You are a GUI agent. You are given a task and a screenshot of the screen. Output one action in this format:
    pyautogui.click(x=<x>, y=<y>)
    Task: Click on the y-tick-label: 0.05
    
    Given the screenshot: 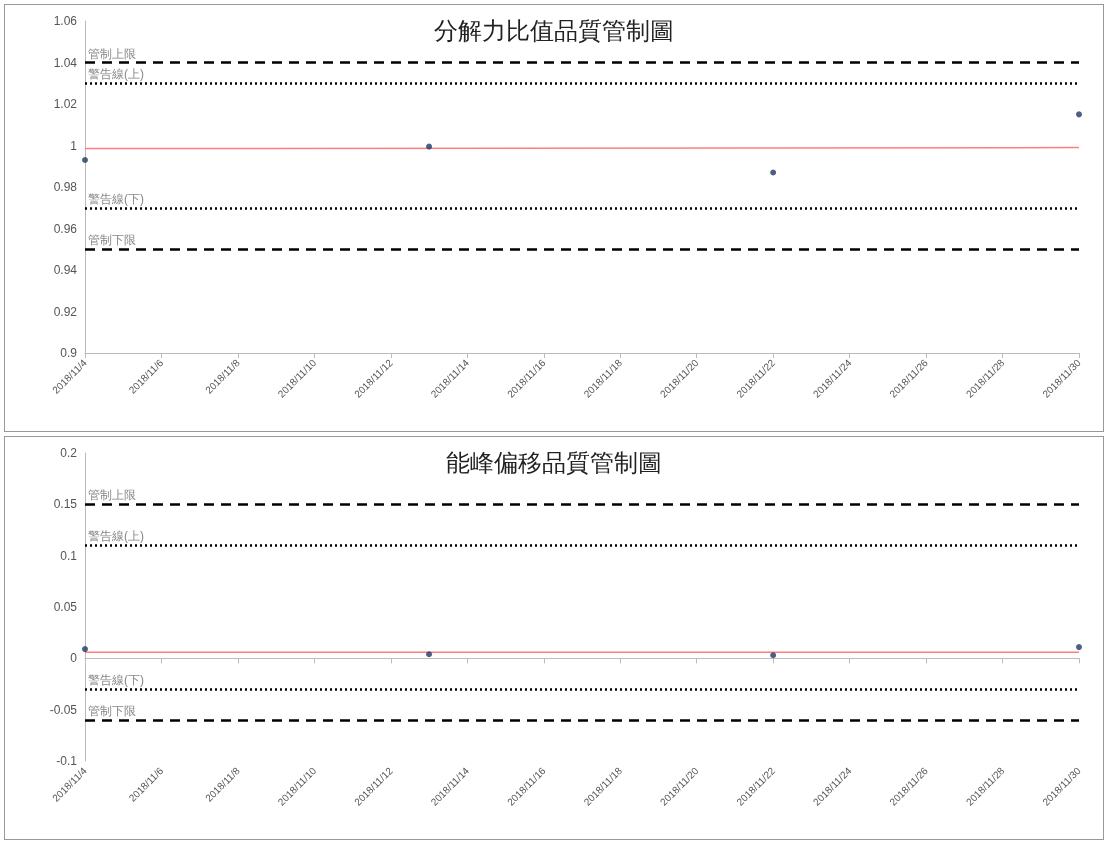 What is the action you would take?
    pyautogui.click(x=65, y=607)
    